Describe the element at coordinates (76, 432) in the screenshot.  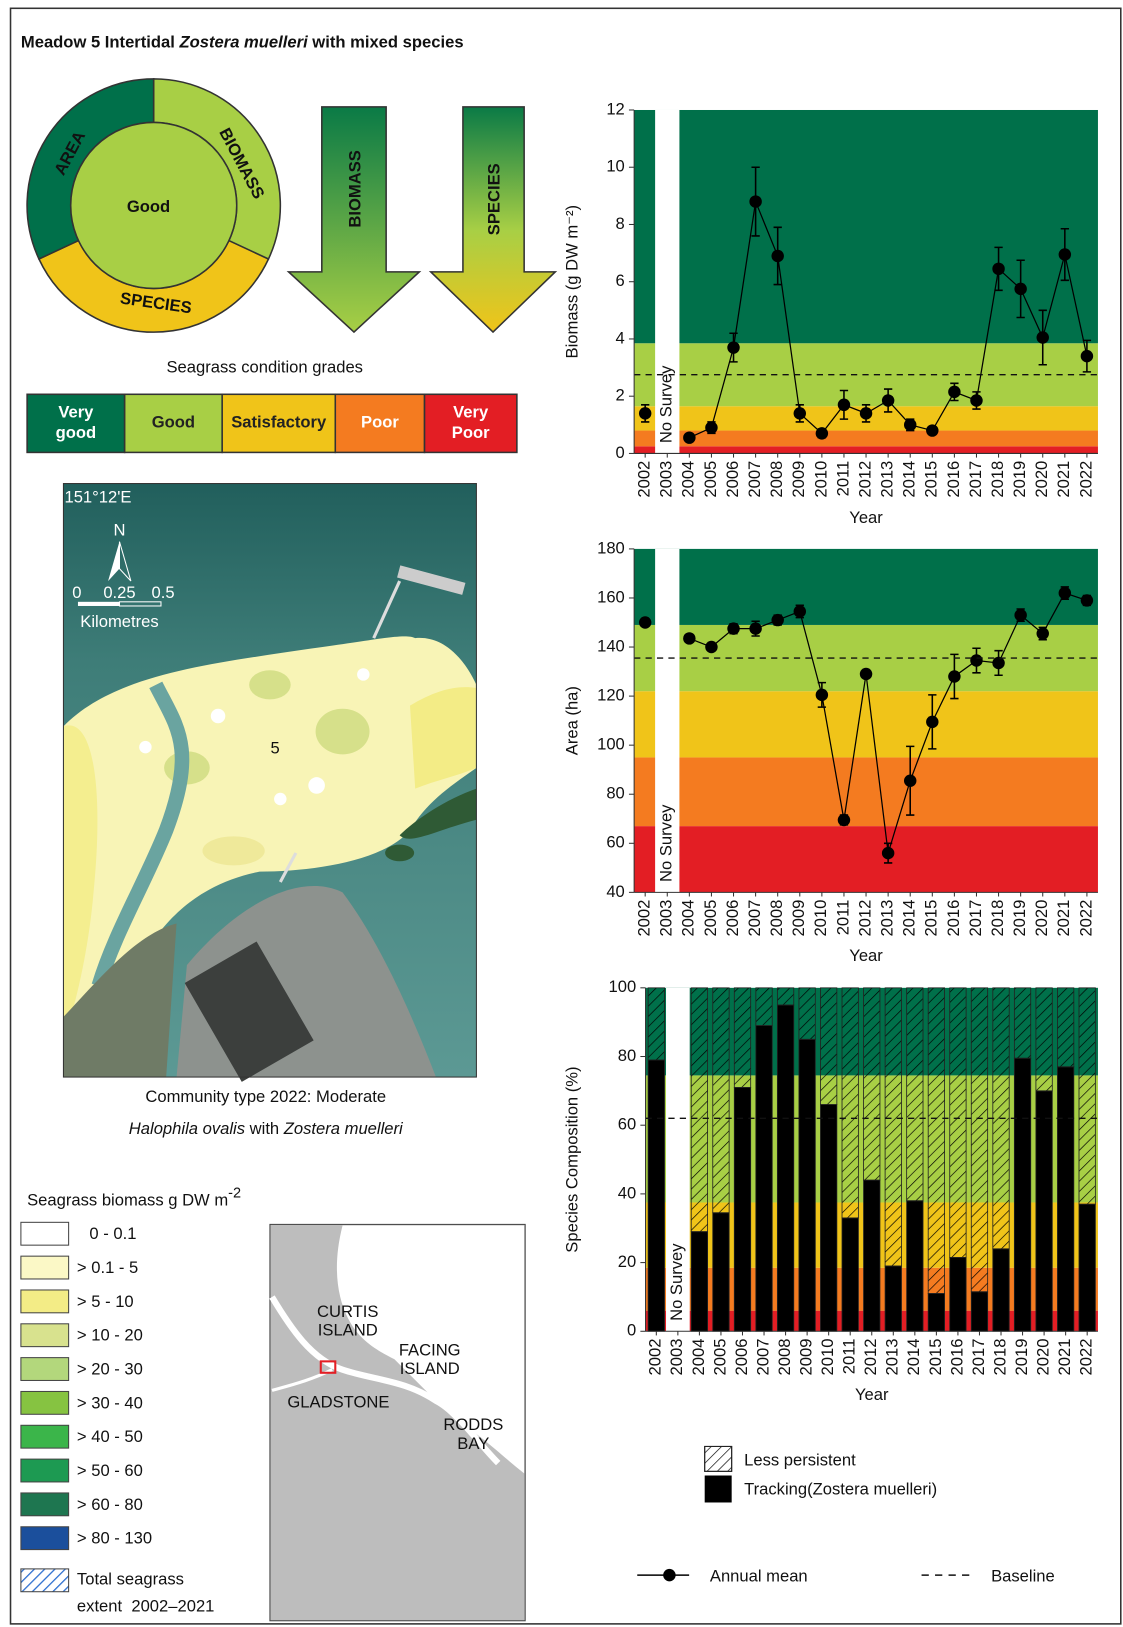
I see `grade-label: good` at that location.